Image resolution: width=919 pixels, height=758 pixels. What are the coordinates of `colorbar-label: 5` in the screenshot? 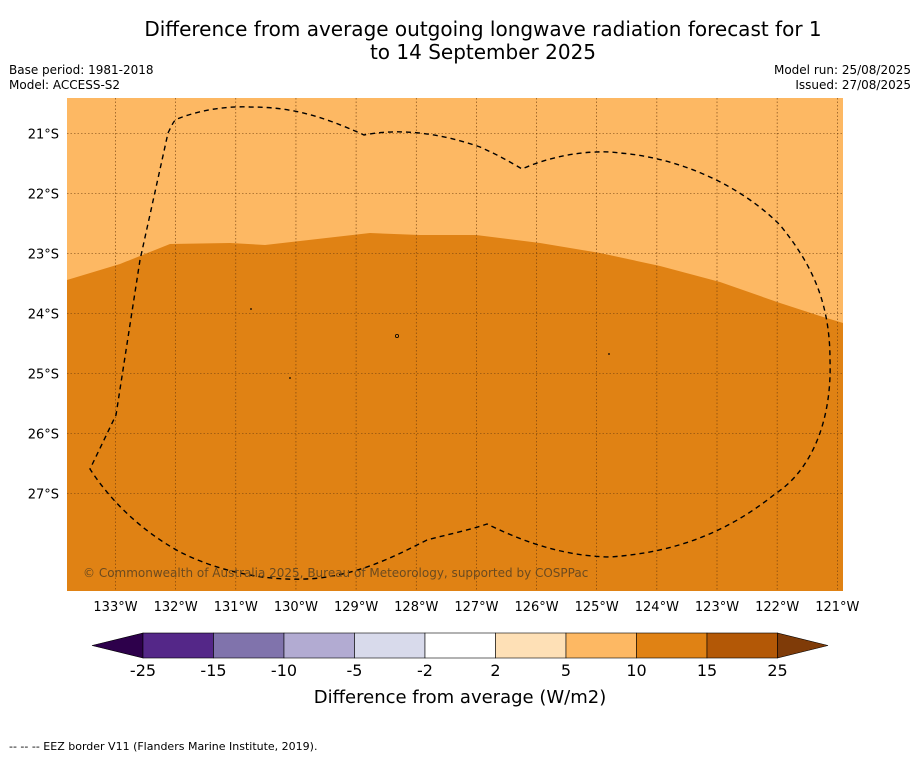 It's located at (566, 670).